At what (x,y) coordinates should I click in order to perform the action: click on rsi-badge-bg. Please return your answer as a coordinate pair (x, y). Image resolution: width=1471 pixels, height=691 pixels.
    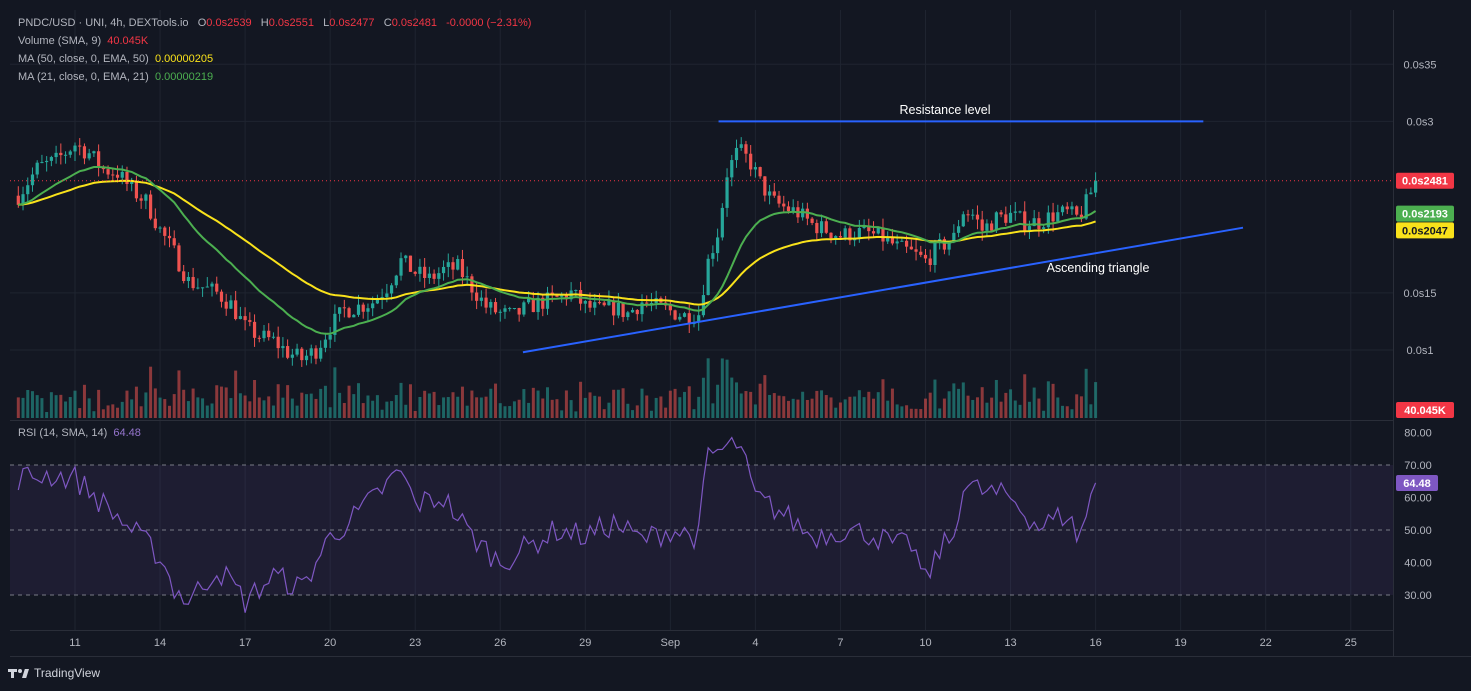
    Looking at the image, I should click on (1417, 482).